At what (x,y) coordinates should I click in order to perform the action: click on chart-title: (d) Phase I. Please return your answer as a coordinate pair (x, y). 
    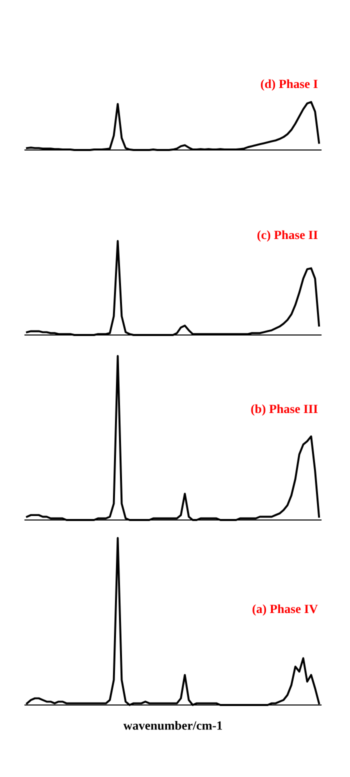
    Looking at the image, I should click on (289, 85).